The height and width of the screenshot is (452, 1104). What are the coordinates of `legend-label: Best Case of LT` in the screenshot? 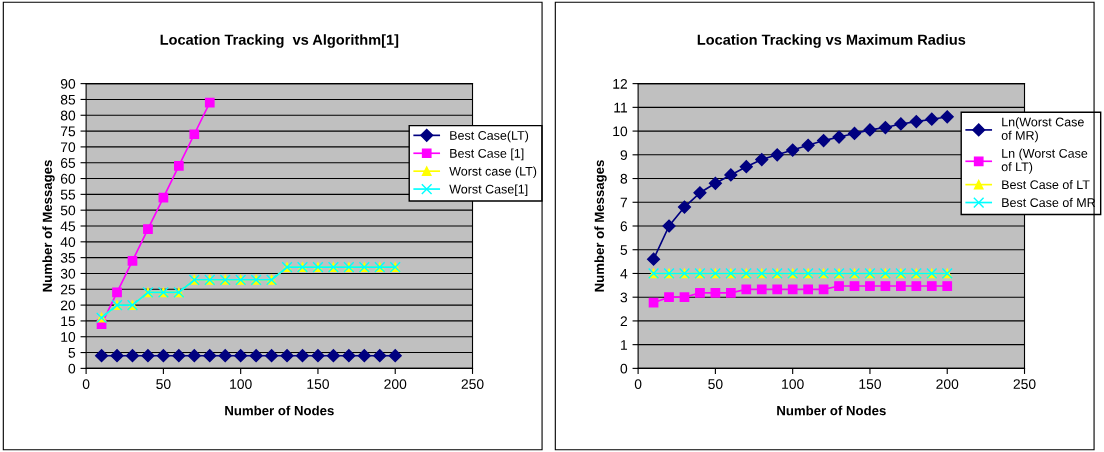 It's located at (1046, 184).